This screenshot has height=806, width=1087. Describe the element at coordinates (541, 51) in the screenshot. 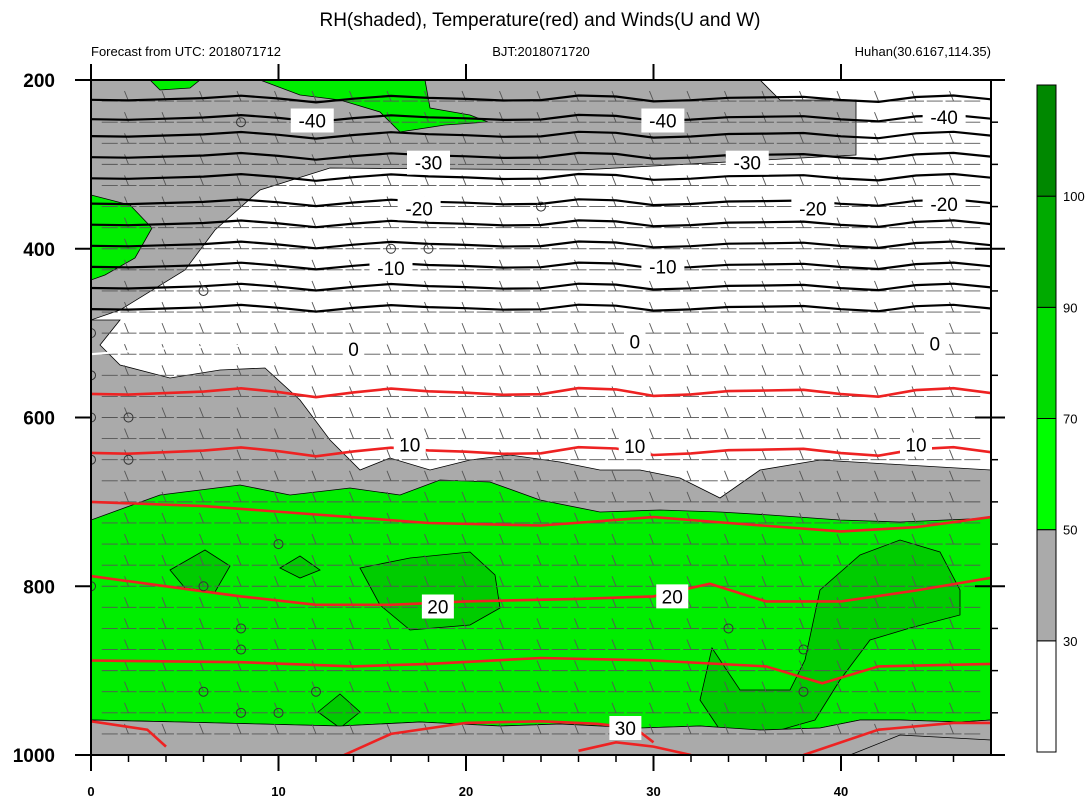

I see `bjt-label: BJT:2018071720` at that location.